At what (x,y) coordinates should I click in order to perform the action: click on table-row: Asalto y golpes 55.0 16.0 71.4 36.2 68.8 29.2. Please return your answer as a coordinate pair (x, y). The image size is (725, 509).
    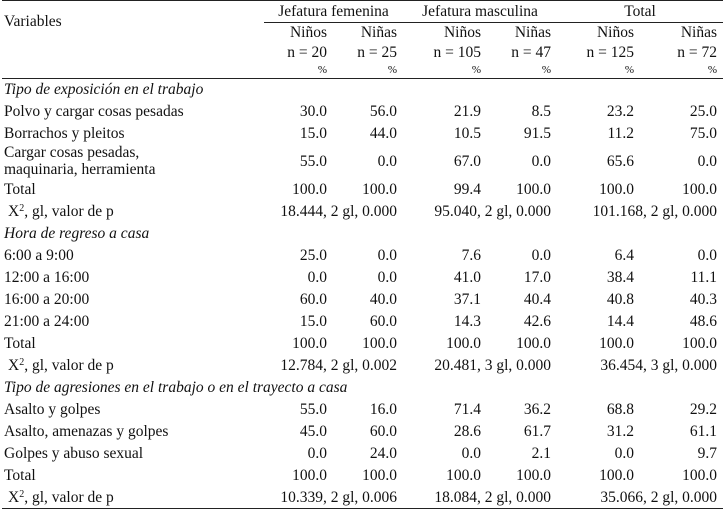
    Looking at the image, I should click on (362, 410).